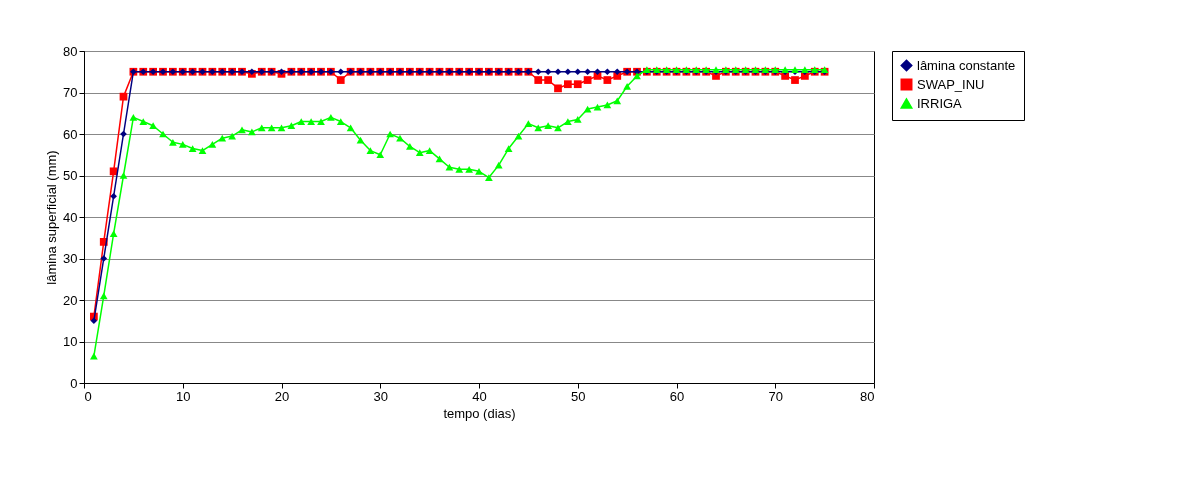 The image size is (1188, 497). What do you see at coordinates (70, 341) in the screenshot?
I see `y-tick-label: 10` at bounding box center [70, 341].